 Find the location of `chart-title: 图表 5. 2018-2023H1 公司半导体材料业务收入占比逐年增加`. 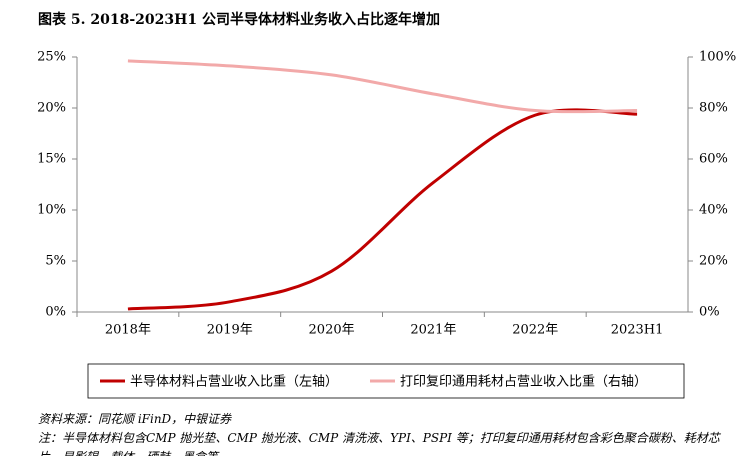

chart-title: 图表 5. 2018-2023H1 公司半导体材料业务收入占比逐年增加 is located at coordinates (239, 19).